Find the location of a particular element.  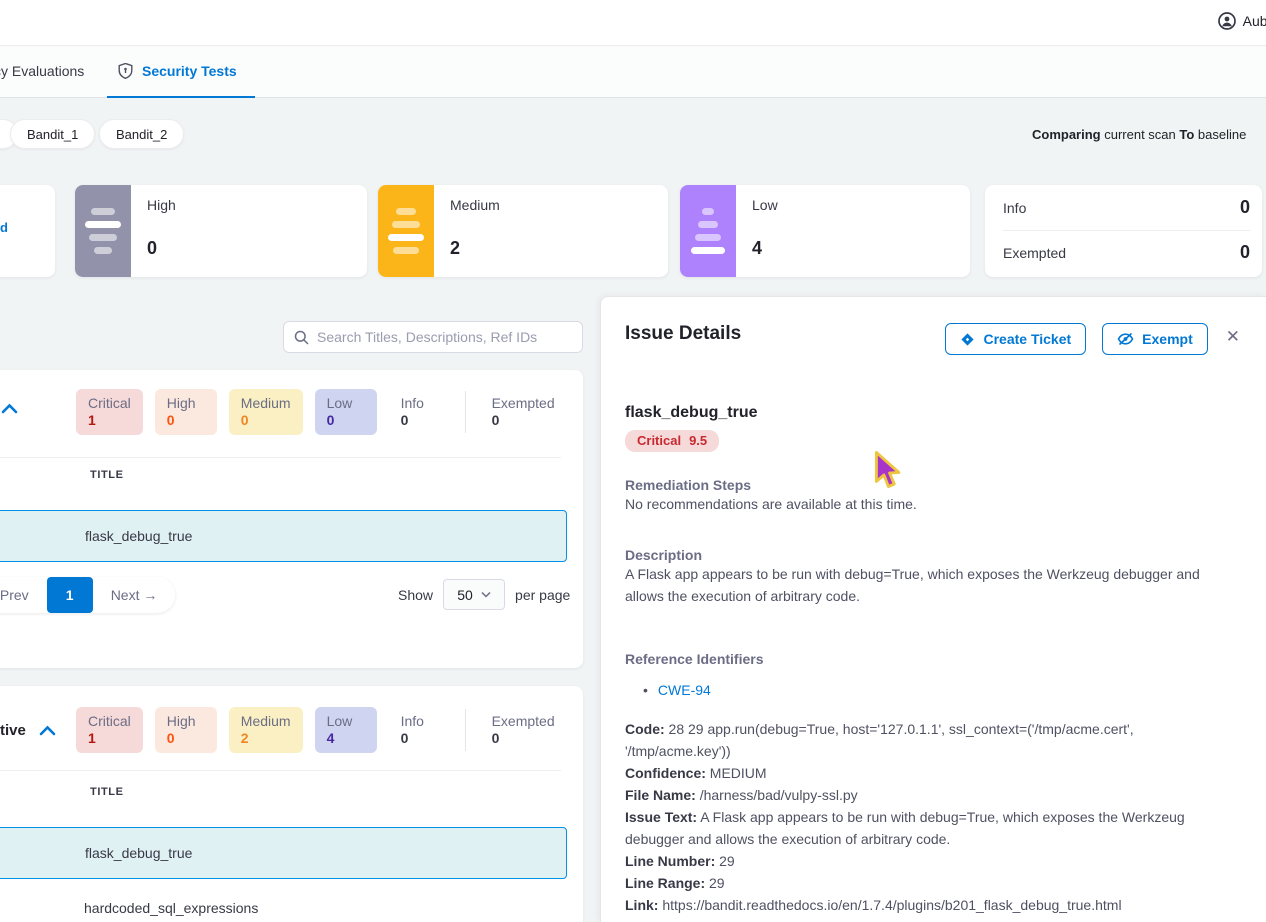

severity-card-label: High is located at coordinates (161, 205).